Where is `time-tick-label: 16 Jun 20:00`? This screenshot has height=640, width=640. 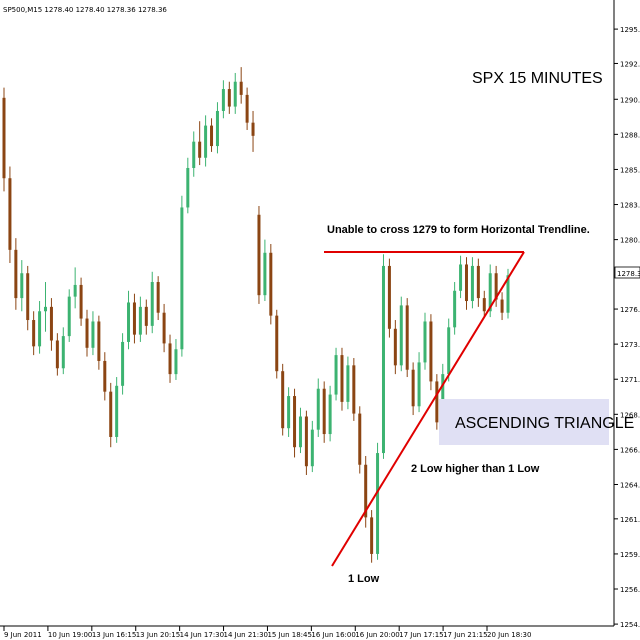
time-tick-label: 16 Jun 20:00 is located at coordinates (377, 635).